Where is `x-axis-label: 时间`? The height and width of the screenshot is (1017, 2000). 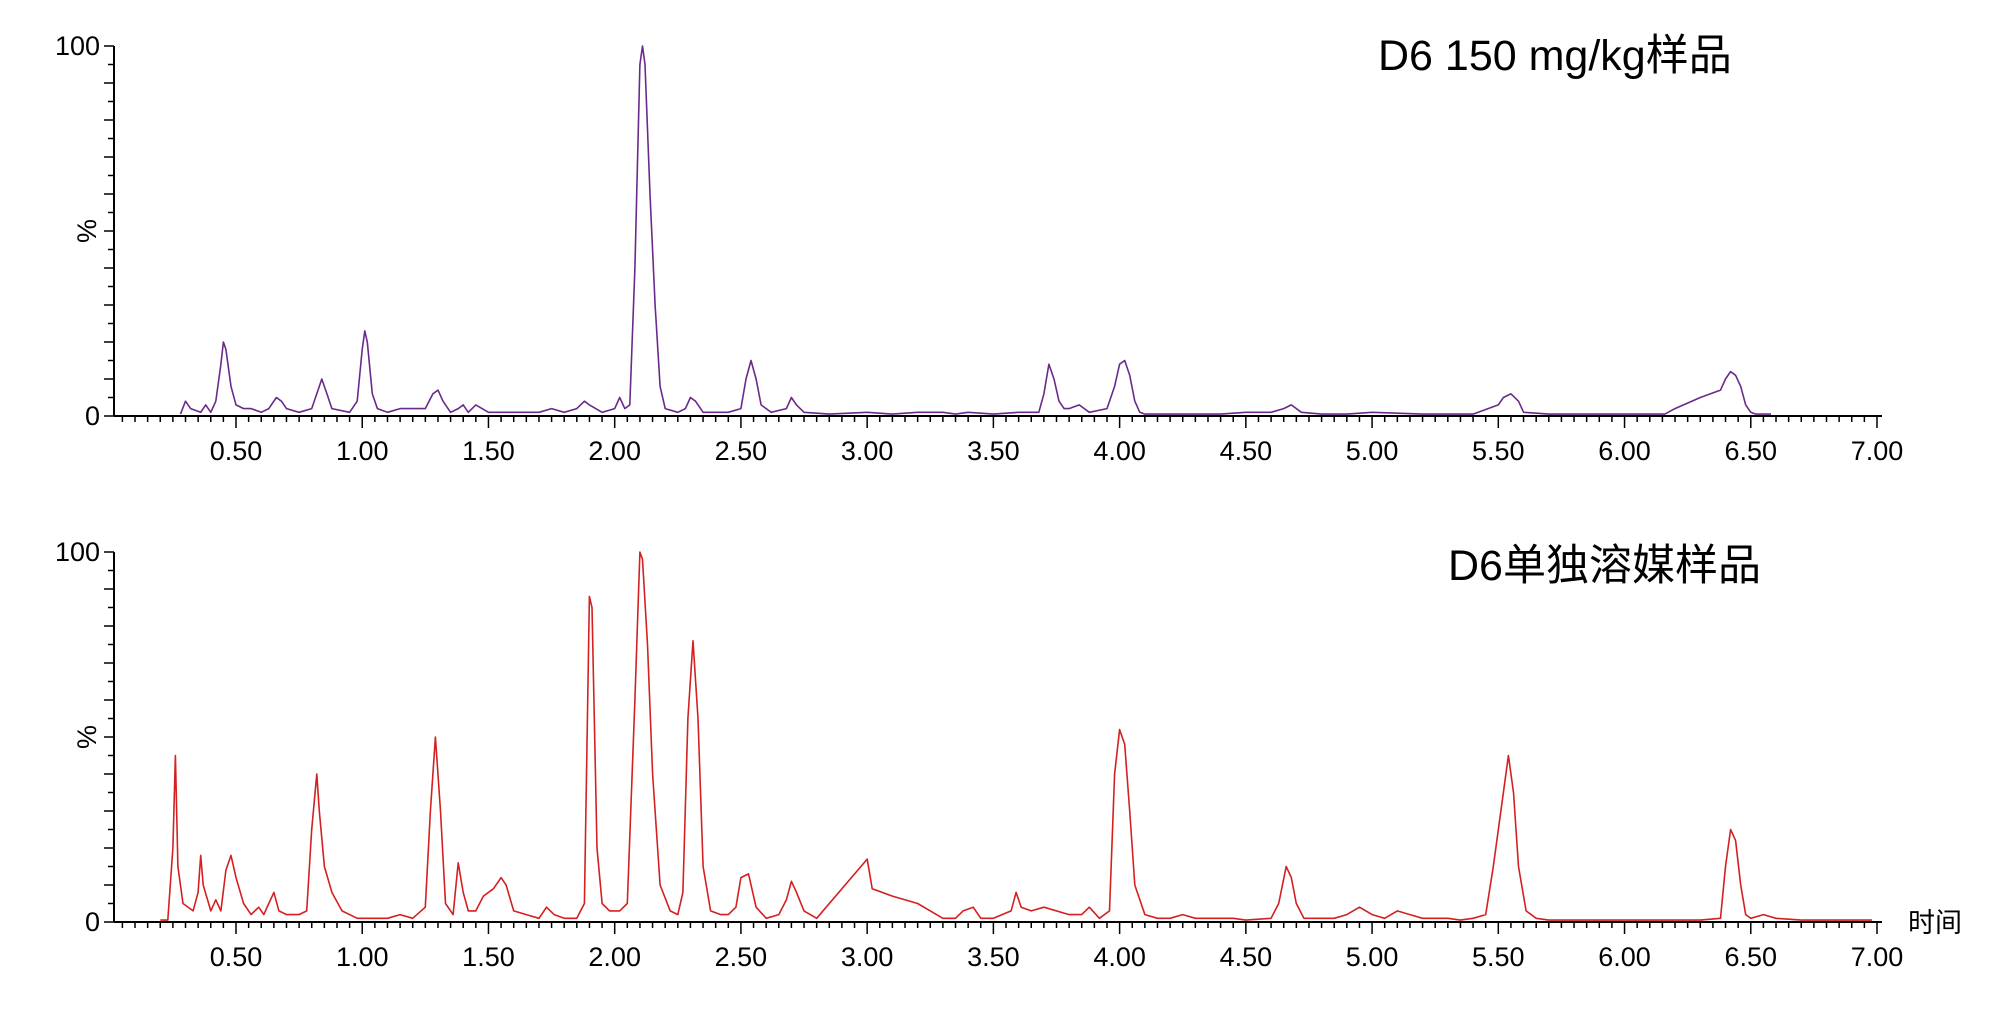 x-axis-label: 时间 is located at coordinates (1935, 923).